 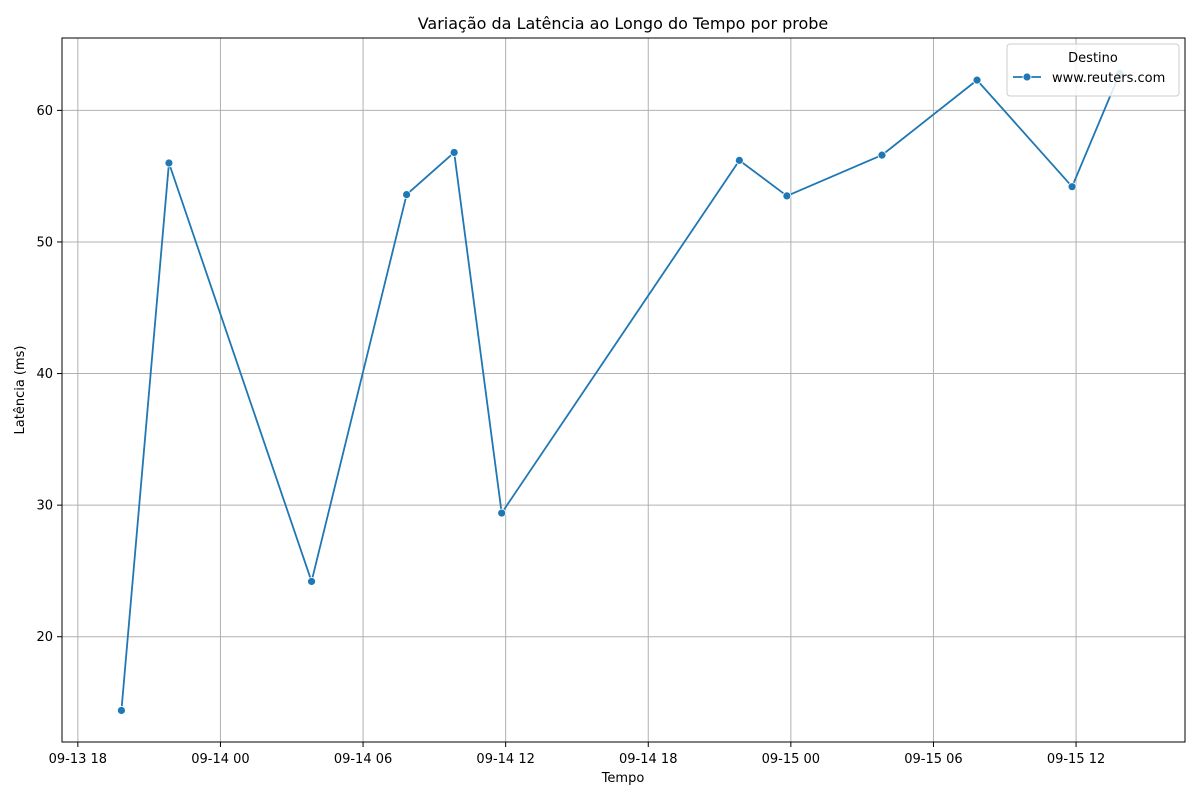 I want to click on x-axis-label: Tempo, so click(x=623, y=778).